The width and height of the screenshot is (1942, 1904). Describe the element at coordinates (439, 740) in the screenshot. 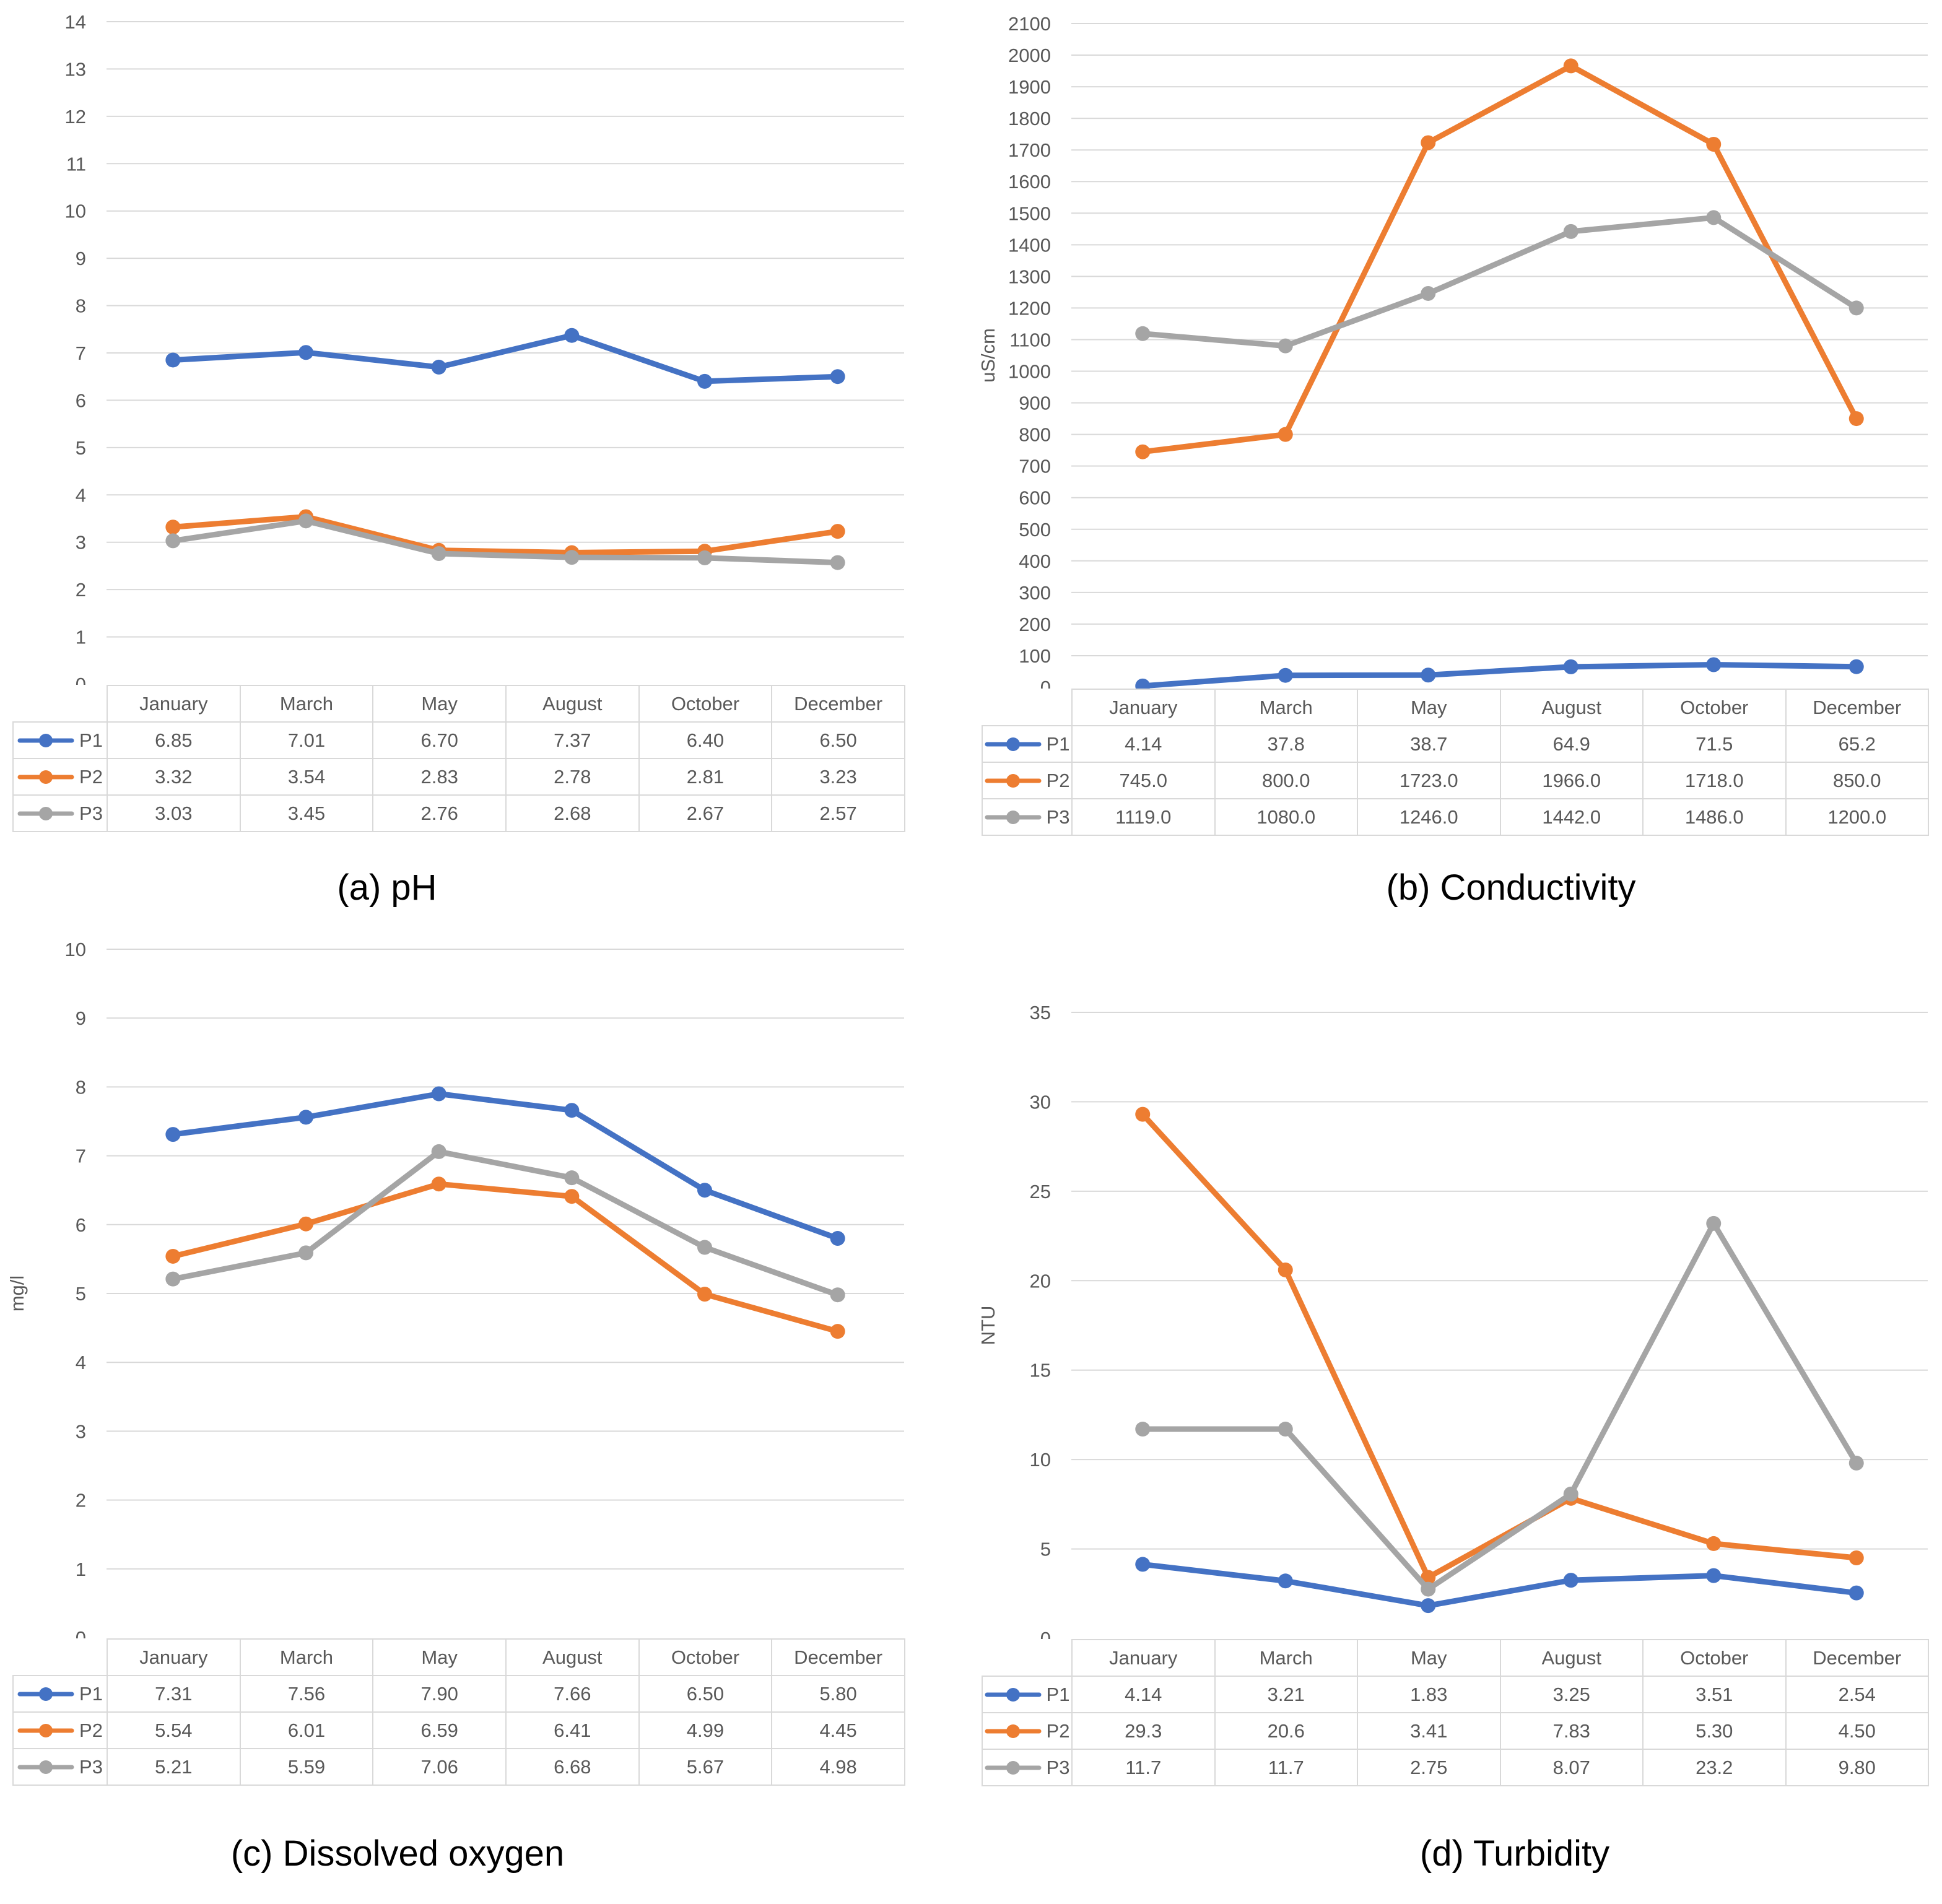

I see `value-cell: 6.70` at that location.